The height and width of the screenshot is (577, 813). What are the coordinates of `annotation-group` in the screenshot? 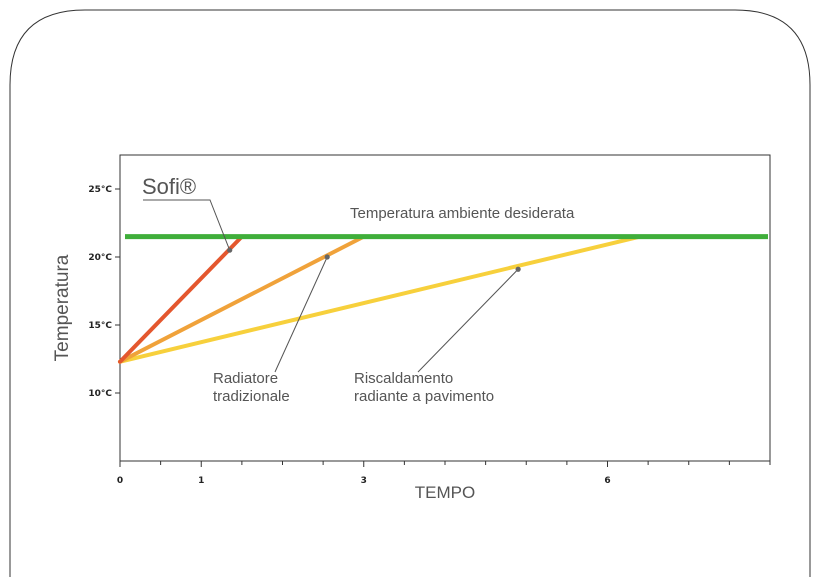 It's located at (332, 286).